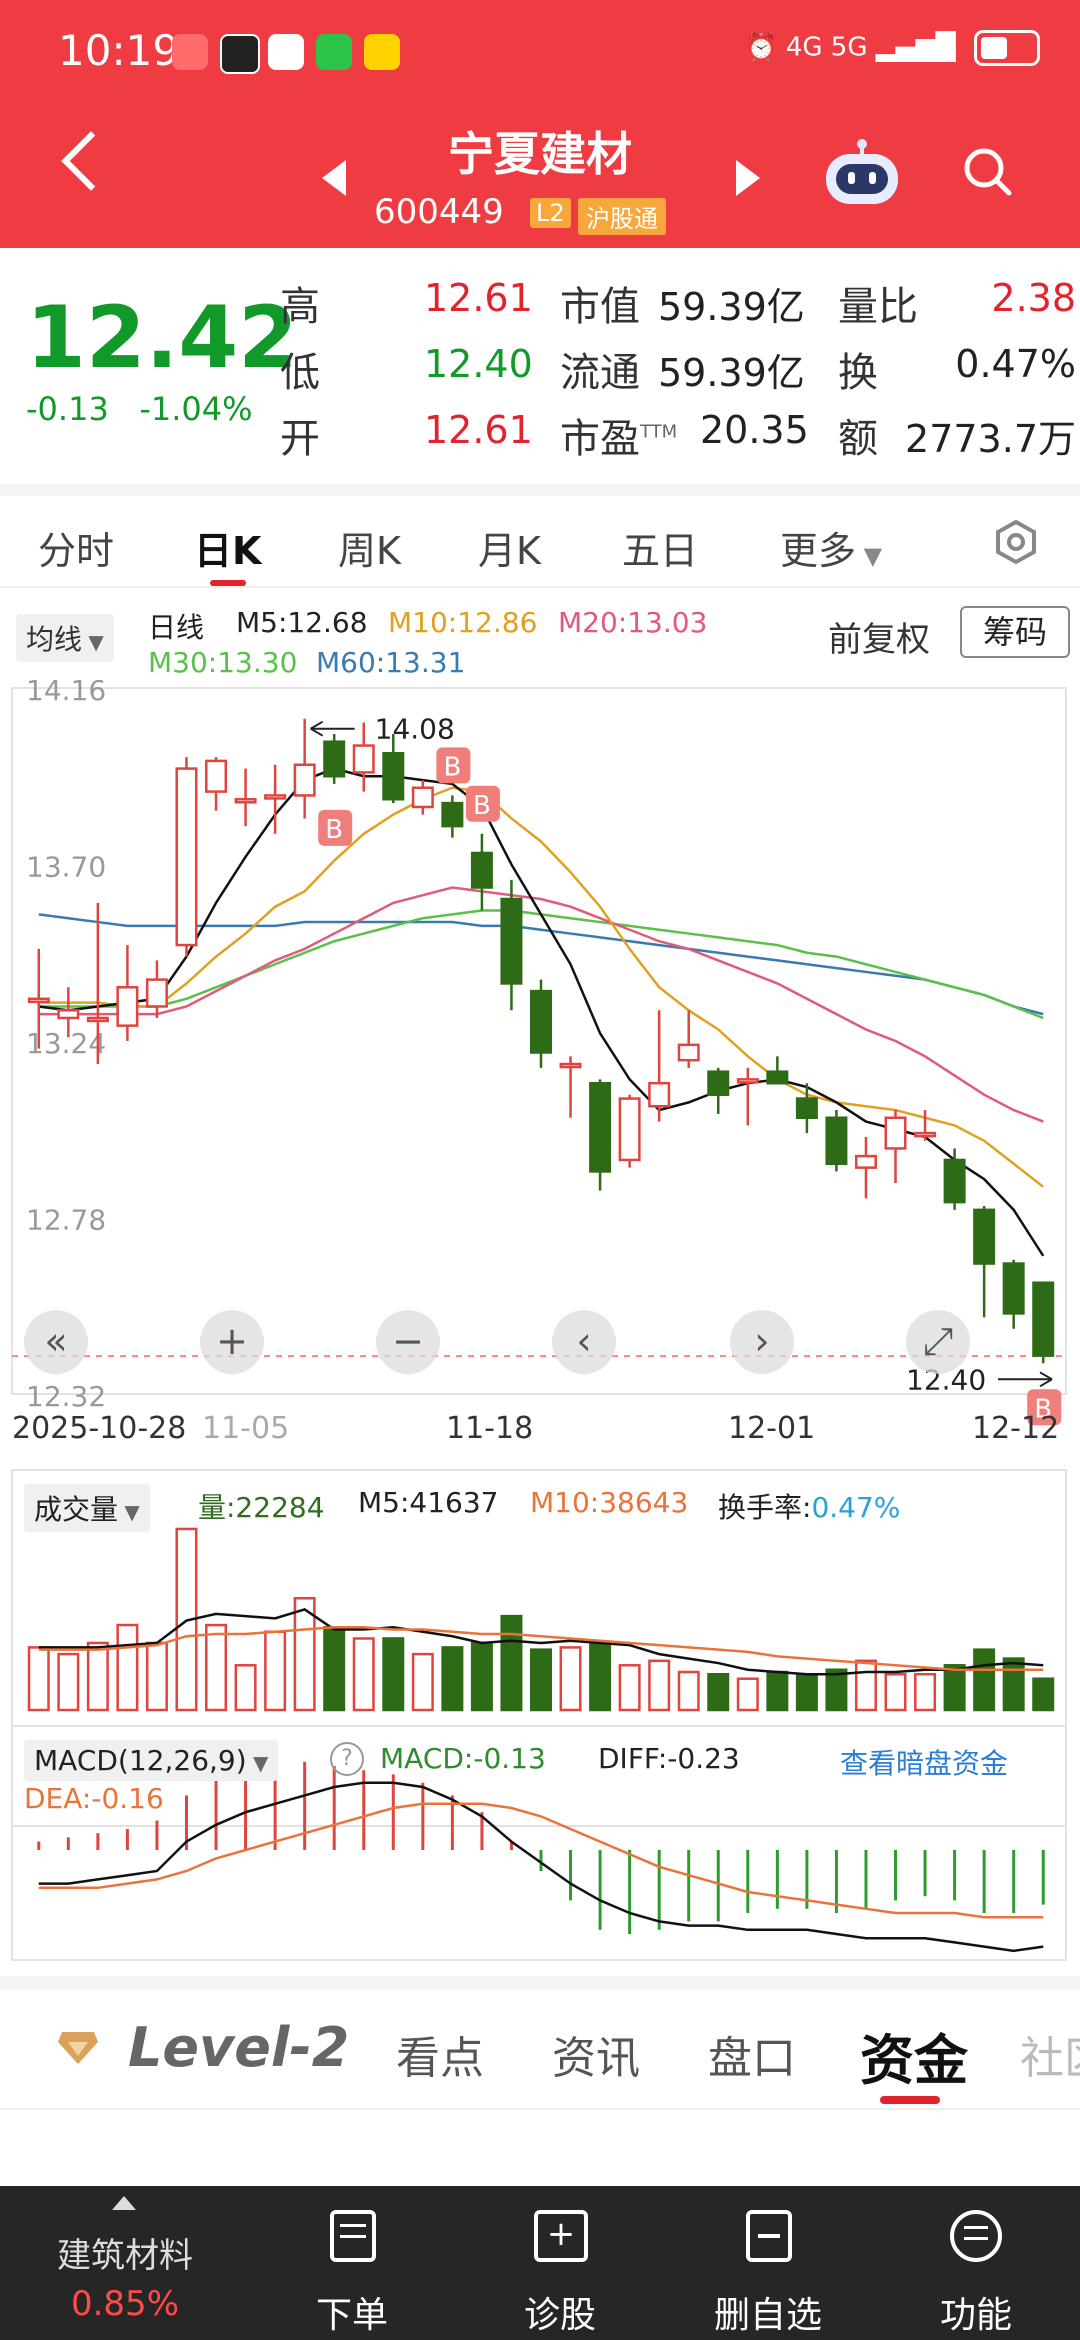  Describe the element at coordinates (228, 551) in the screenshot. I see `tab-daily-k: 日K` at that location.